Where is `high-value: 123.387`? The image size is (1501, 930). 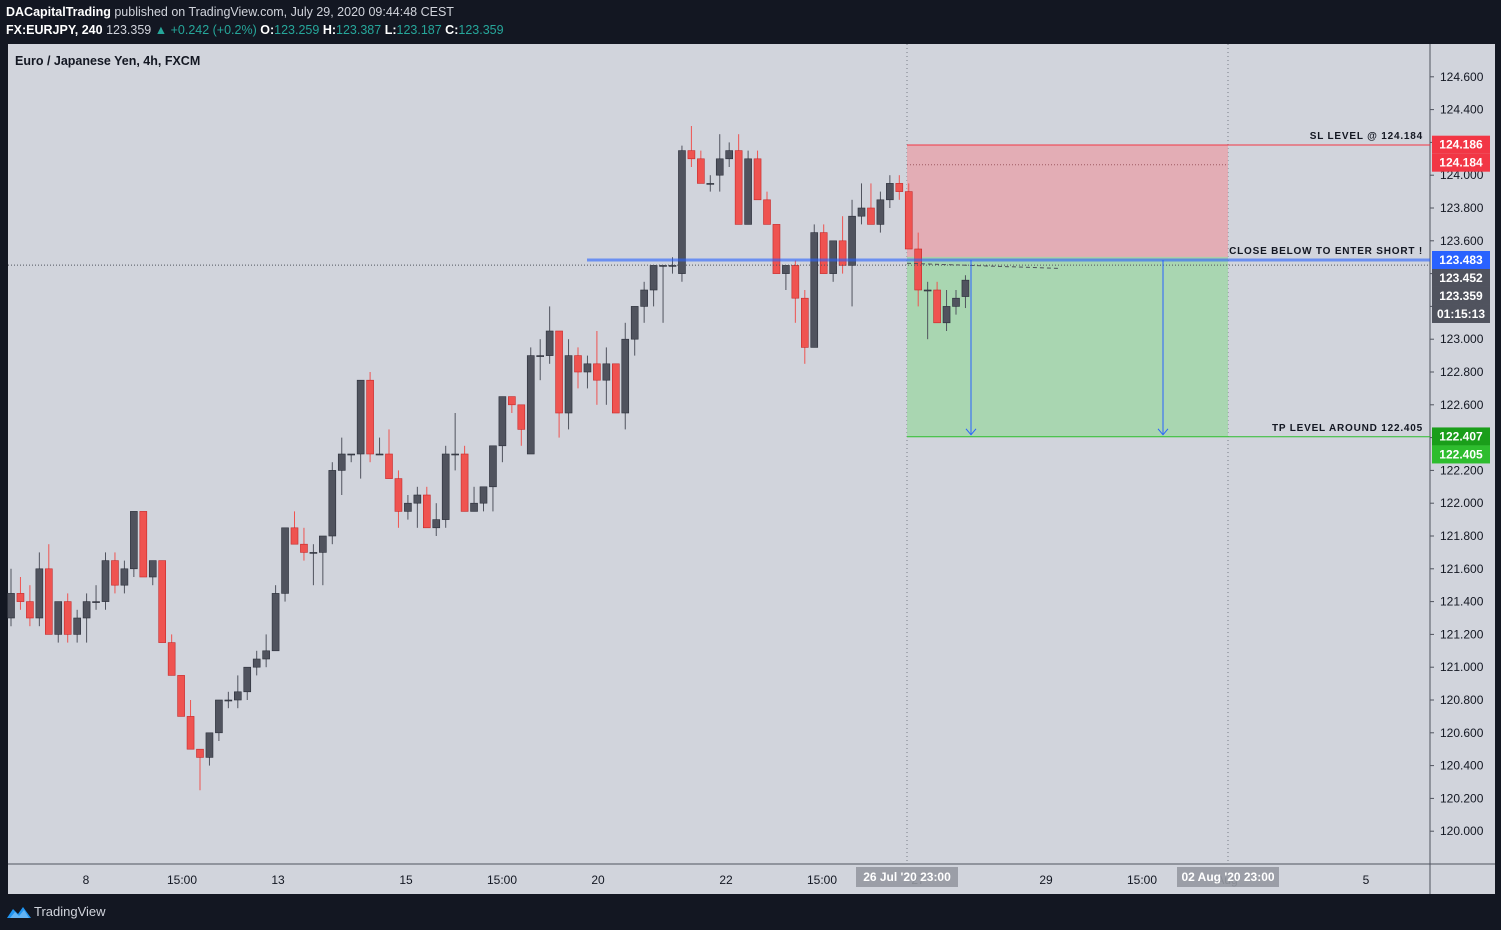 high-value: 123.387 is located at coordinates (359, 30).